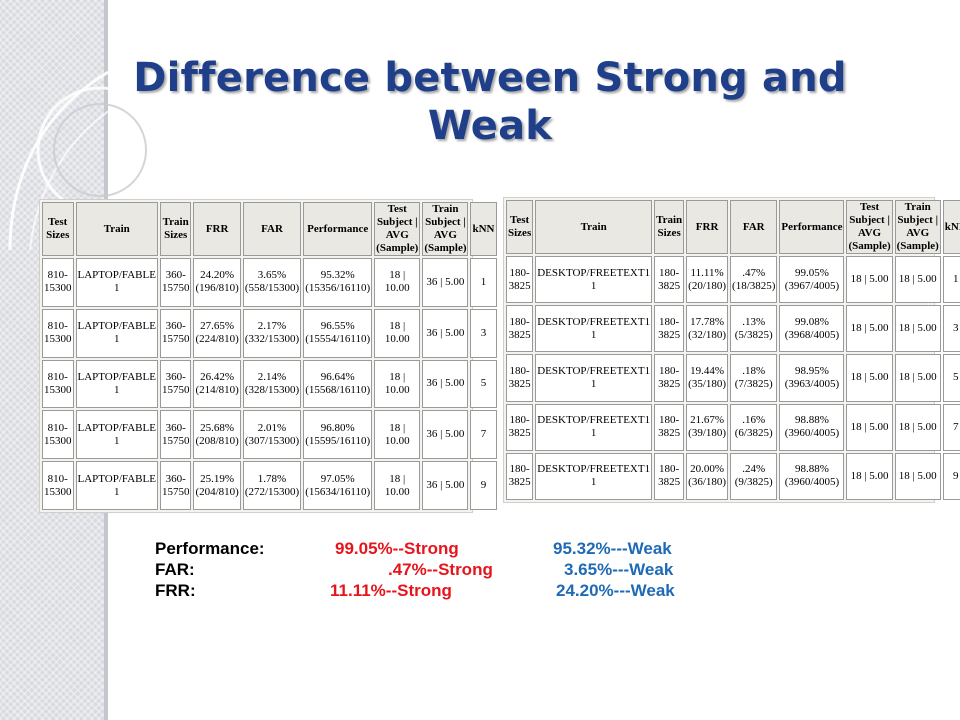 This screenshot has width=960, height=720. I want to click on table-cell: 19.44% (35/180), so click(707, 378).